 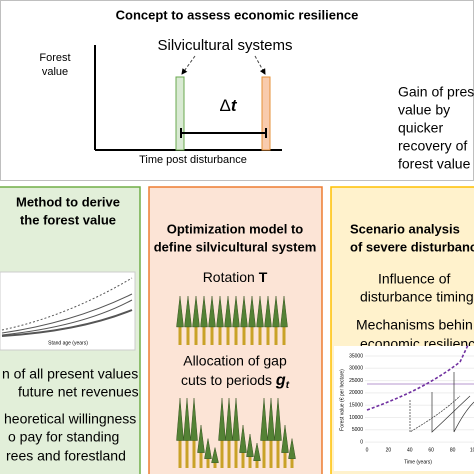 What do you see at coordinates (180, 113) in the screenshot?
I see `system-bar-a` at bounding box center [180, 113].